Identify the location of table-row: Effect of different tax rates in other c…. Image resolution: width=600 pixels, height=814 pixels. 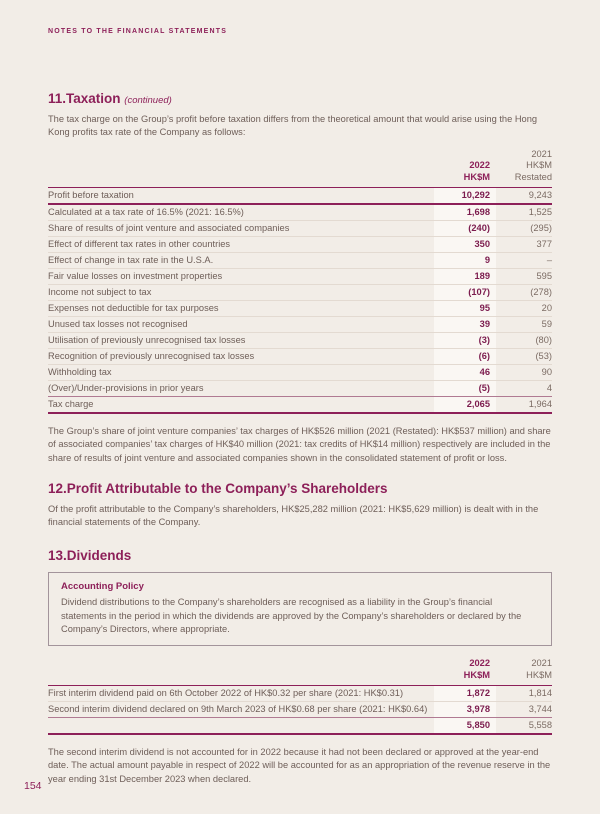
(300, 244).